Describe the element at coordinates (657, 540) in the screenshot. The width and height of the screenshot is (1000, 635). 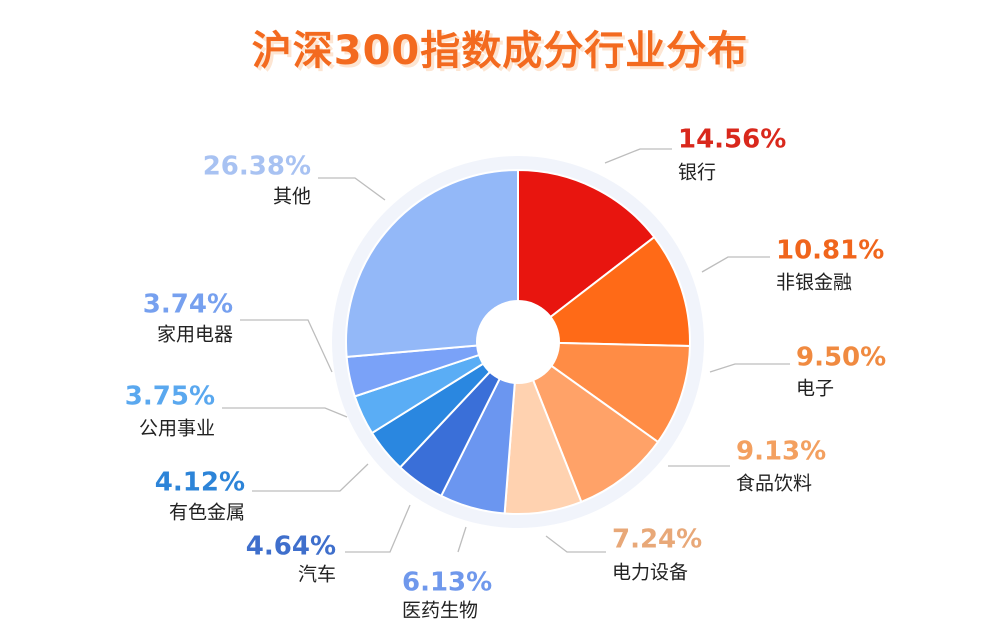
I see `slice-percent-label: 7.24%` at that location.